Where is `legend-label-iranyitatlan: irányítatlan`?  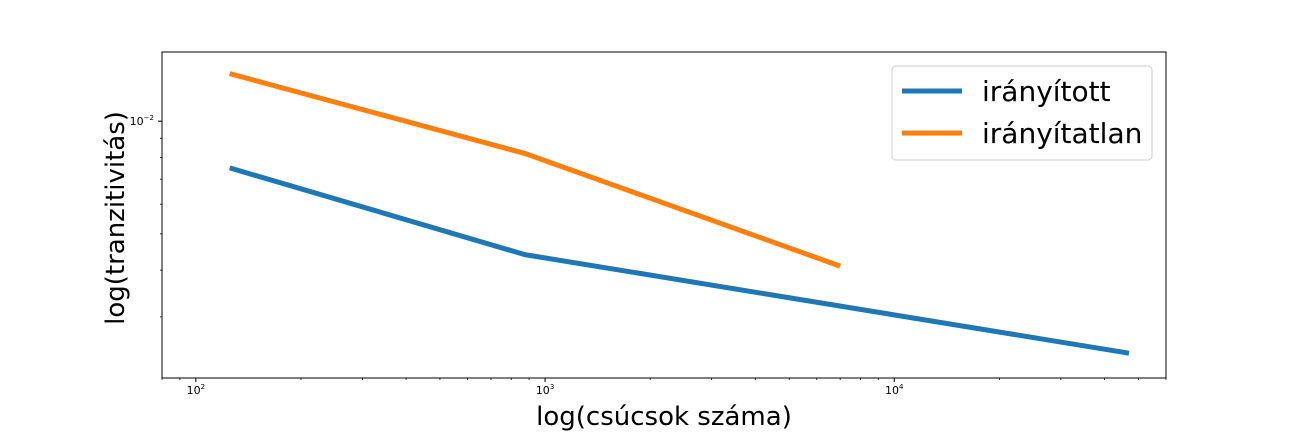
legend-label-iranyitatlan: irányítatlan is located at coordinates (1062, 133).